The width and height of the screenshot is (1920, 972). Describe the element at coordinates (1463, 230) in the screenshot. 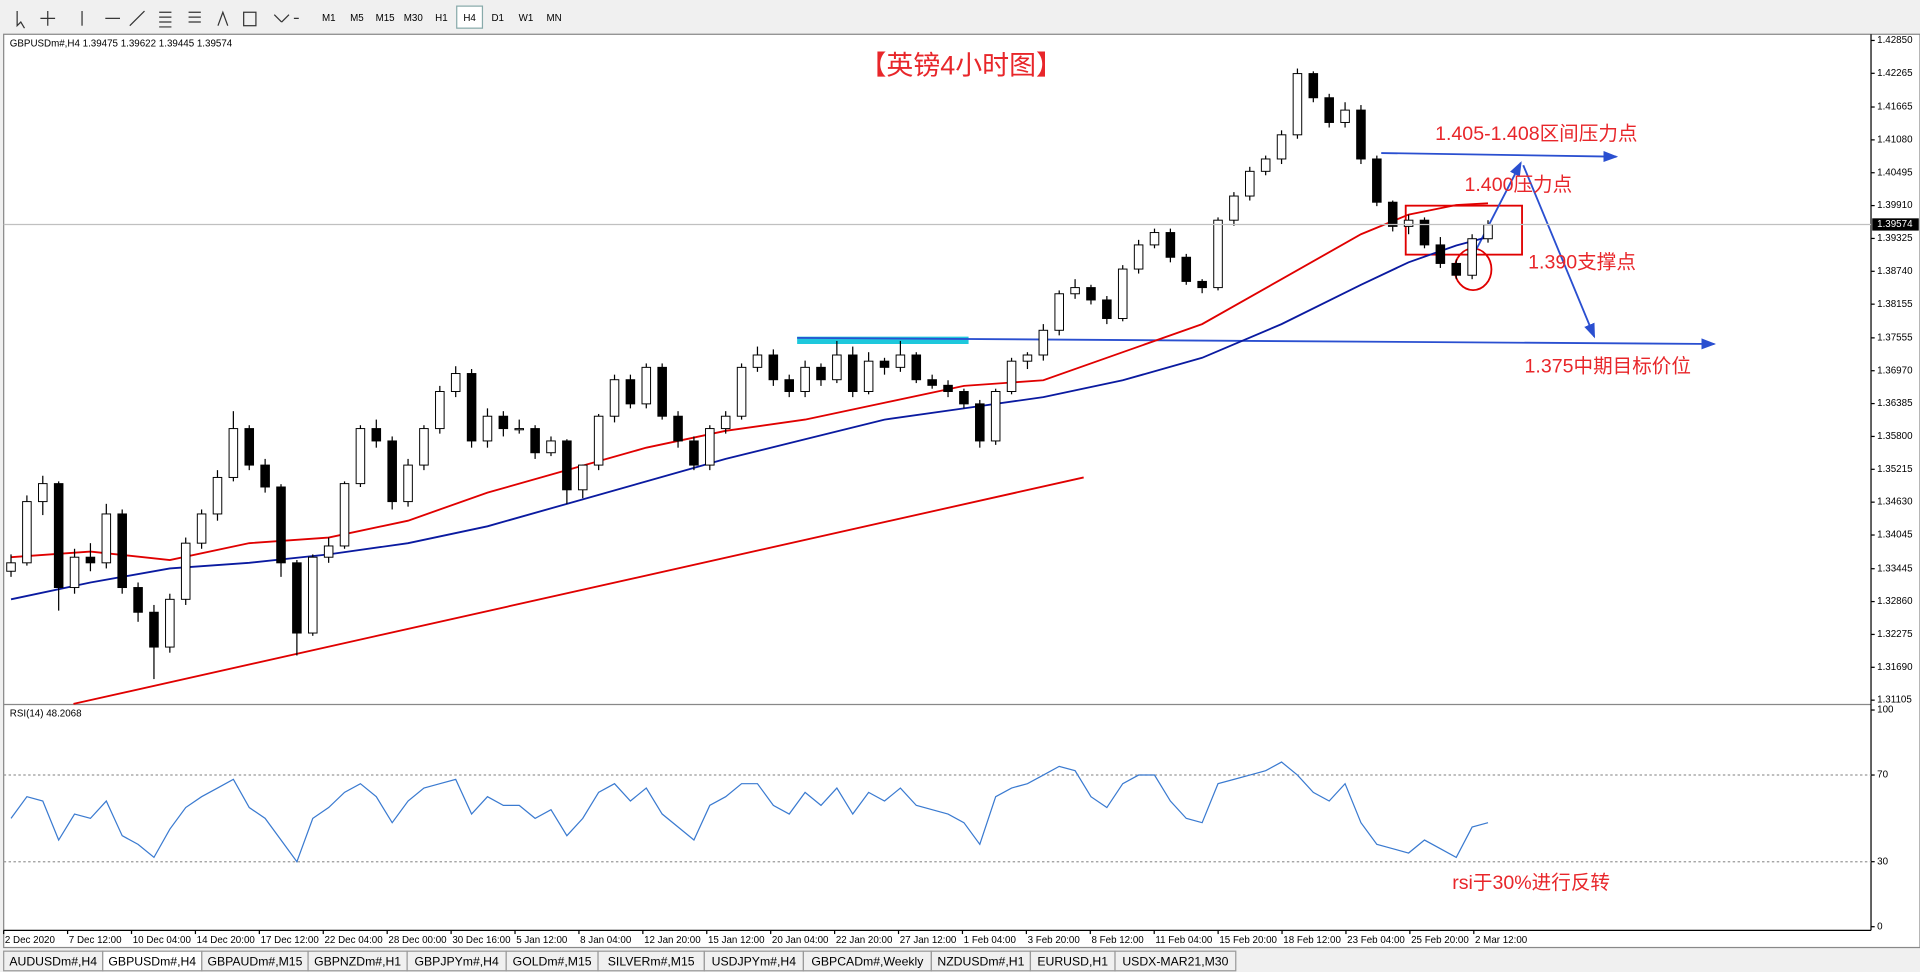

I see `consolidation-box` at that location.